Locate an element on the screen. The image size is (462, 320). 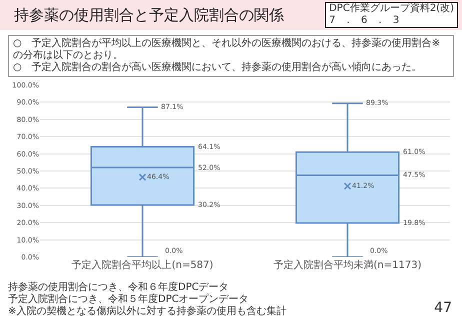
chart-title: 持参薬の使用割合と予定入院割合の関係 is located at coordinates (149, 15).